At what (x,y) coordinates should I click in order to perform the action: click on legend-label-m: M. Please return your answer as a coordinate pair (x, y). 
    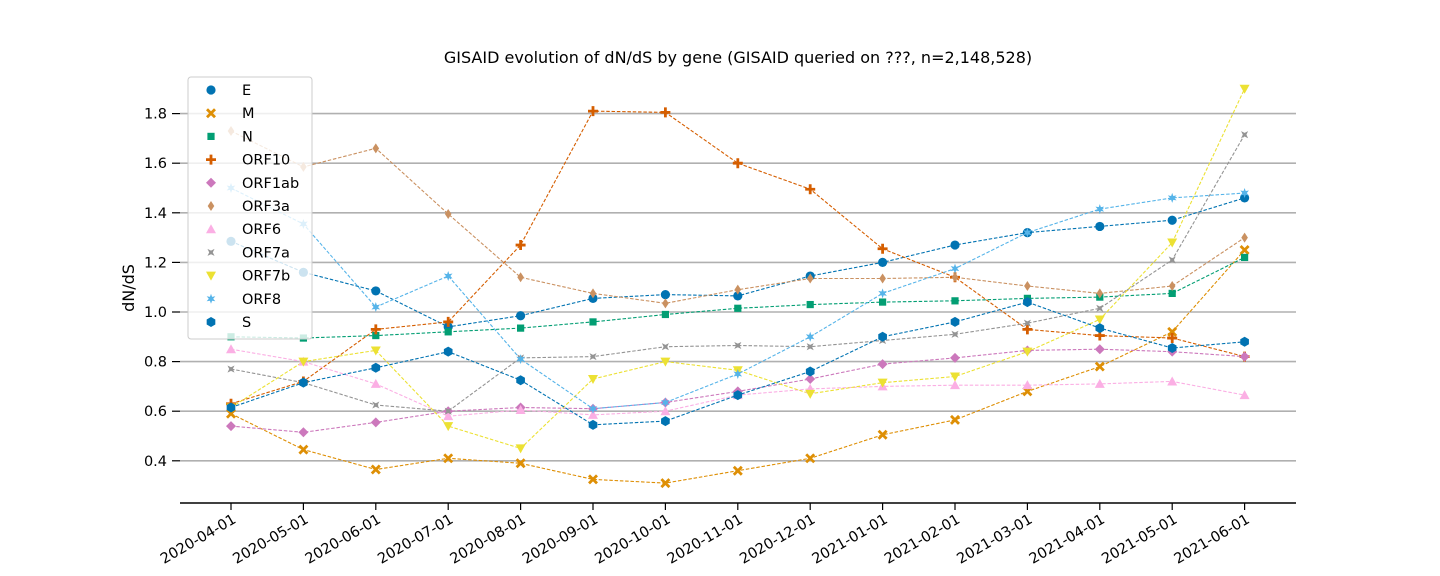
    Looking at the image, I should click on (248, 114).